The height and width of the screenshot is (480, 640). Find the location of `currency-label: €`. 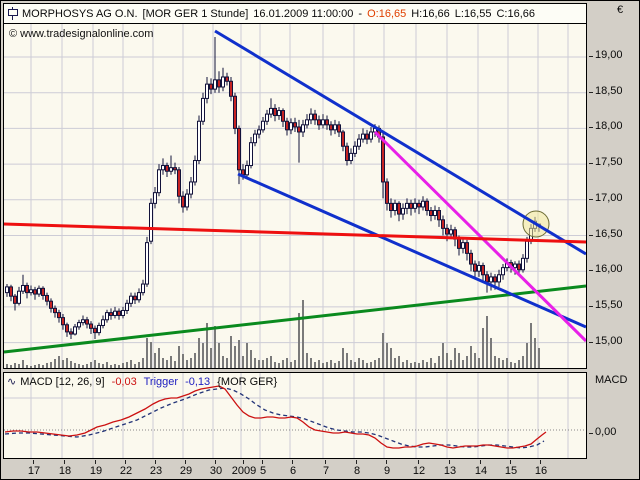

currency-label: € is located at coordinates (620, 10).